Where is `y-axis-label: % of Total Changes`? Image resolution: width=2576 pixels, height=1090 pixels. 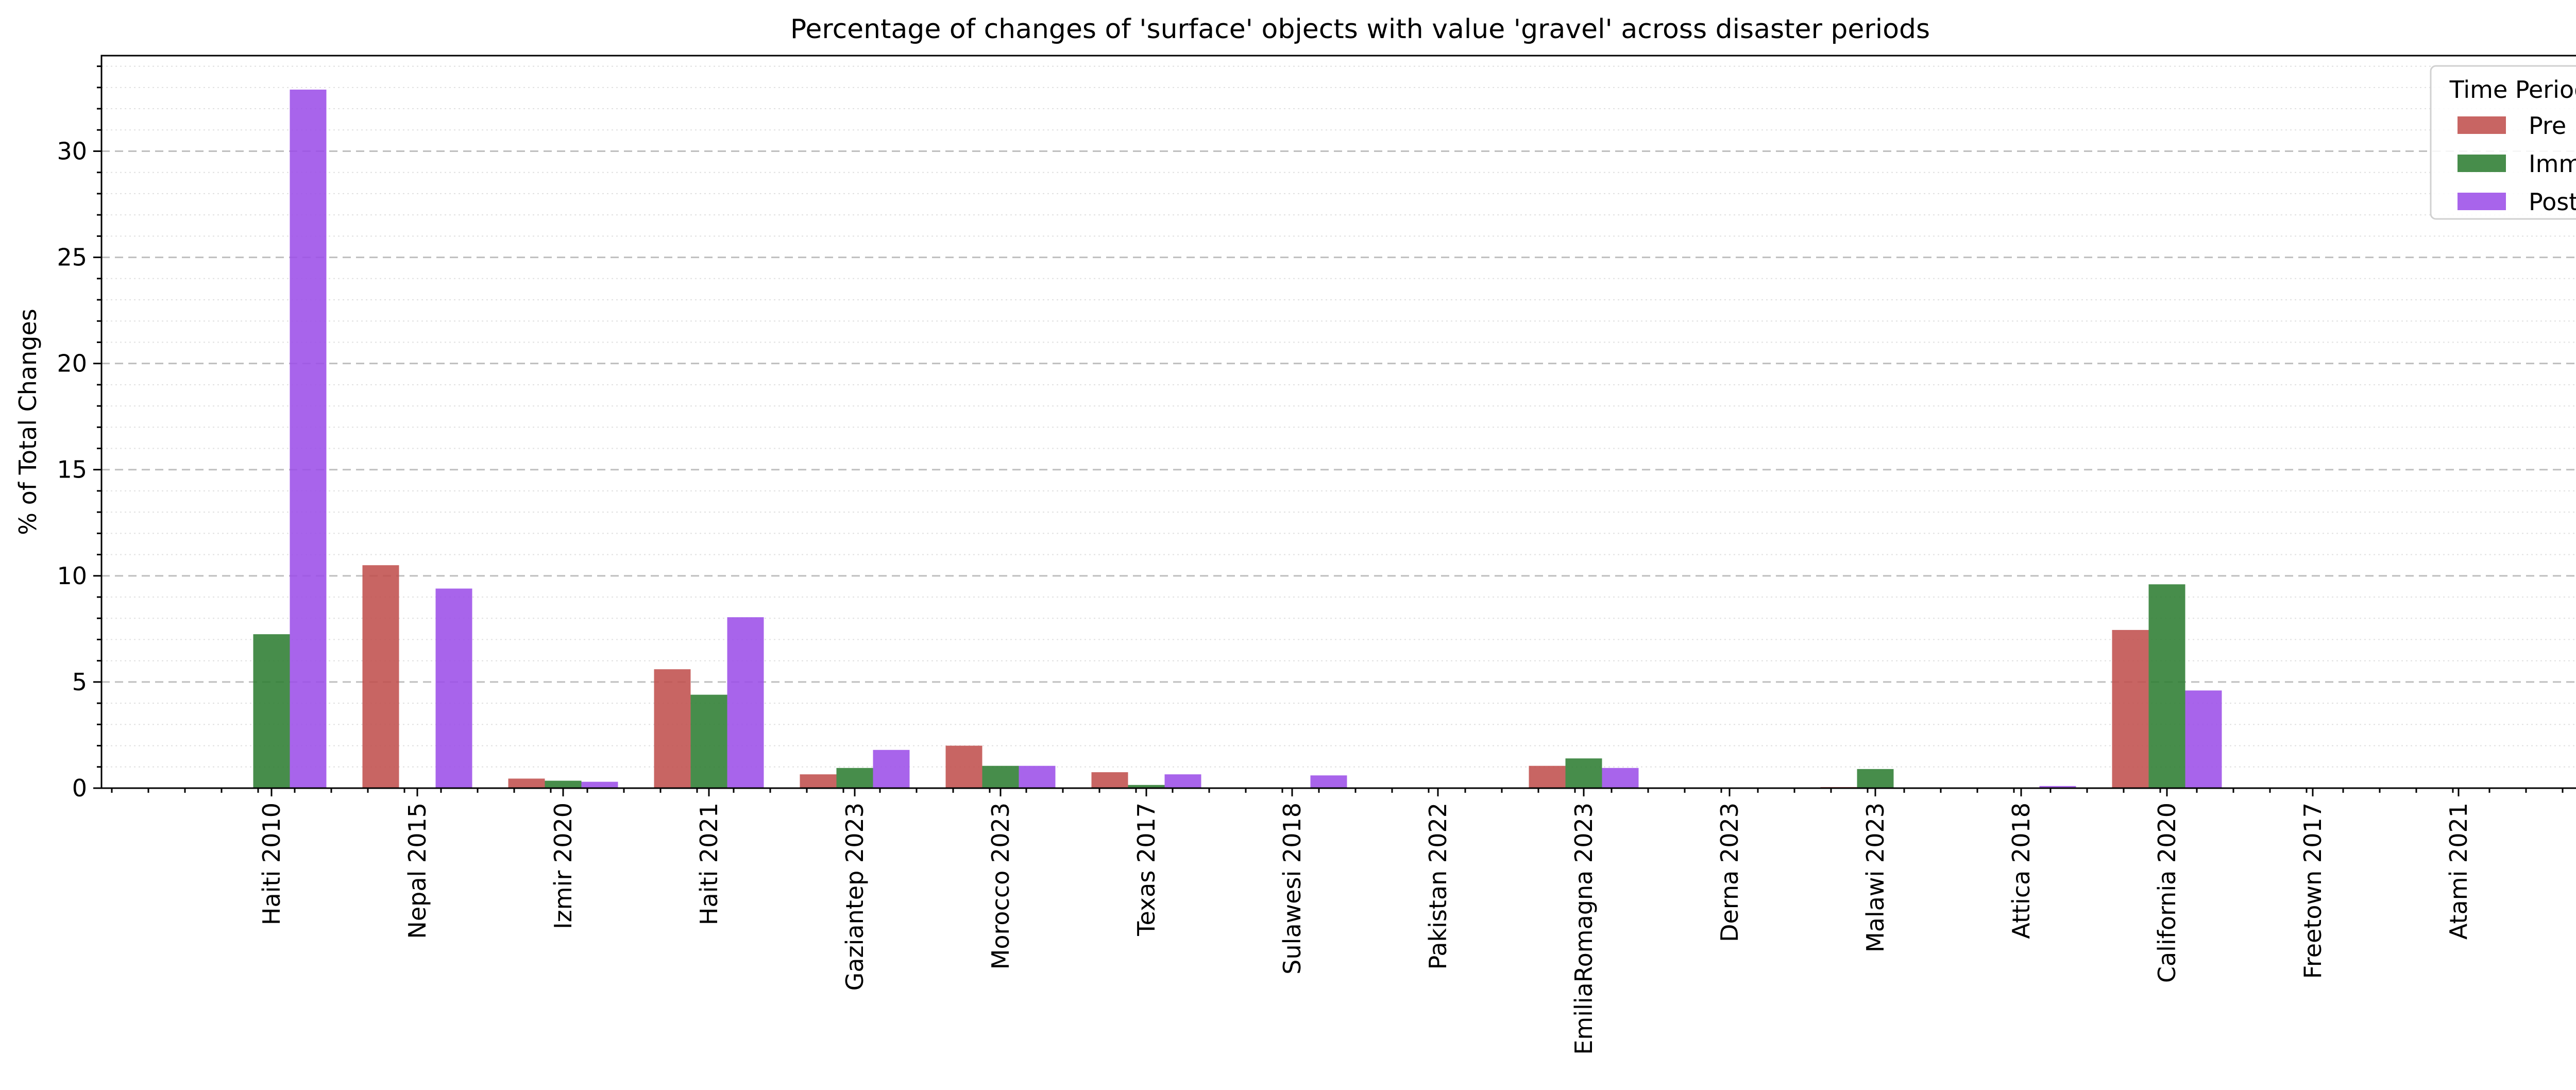
y-axis-label: % of Total Changes is located at coordinates (28, 422).